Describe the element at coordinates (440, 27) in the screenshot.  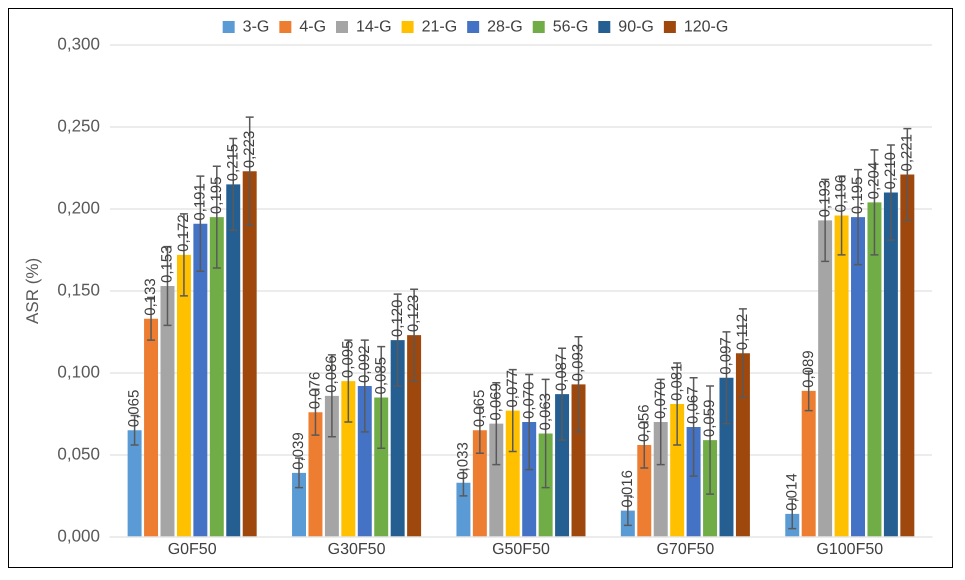
I see `legend-label: 21-G` at that location.